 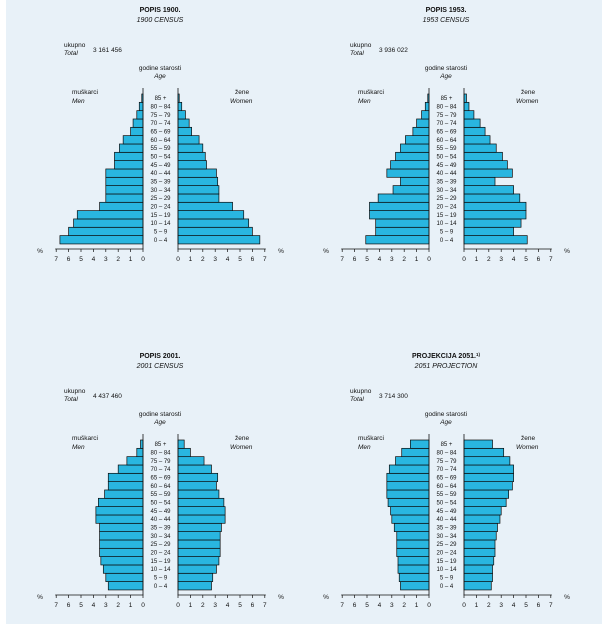 What do you see at coordinates (380, 259) in the screenshot?
I see `men-tick-label: 4` at bounding box center [380, 259].